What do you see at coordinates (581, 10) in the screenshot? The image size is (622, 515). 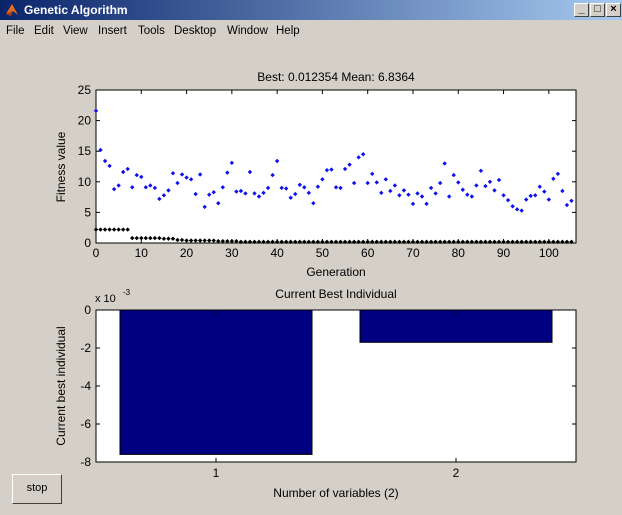 I see `minimize-button: _` at bounding box center [581, 10].